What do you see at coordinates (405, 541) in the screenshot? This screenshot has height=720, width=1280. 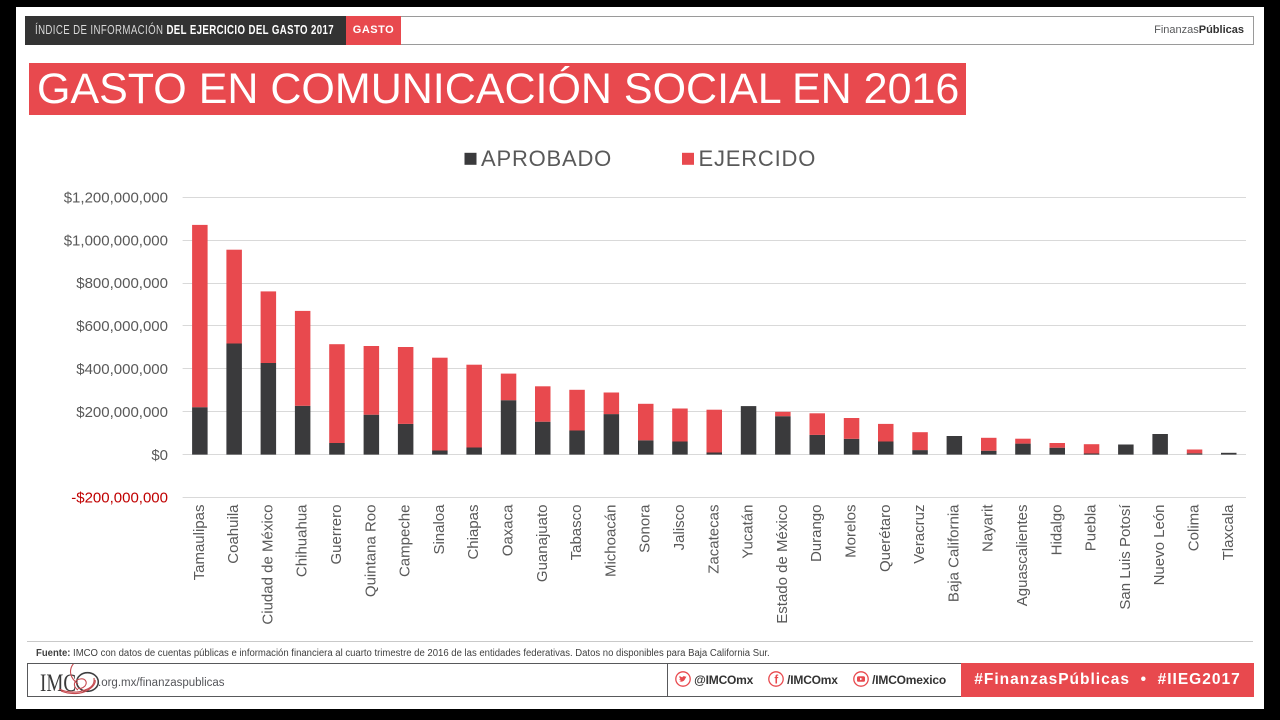 I see `svg-text: Campeche` at bounding box center [405, 541].